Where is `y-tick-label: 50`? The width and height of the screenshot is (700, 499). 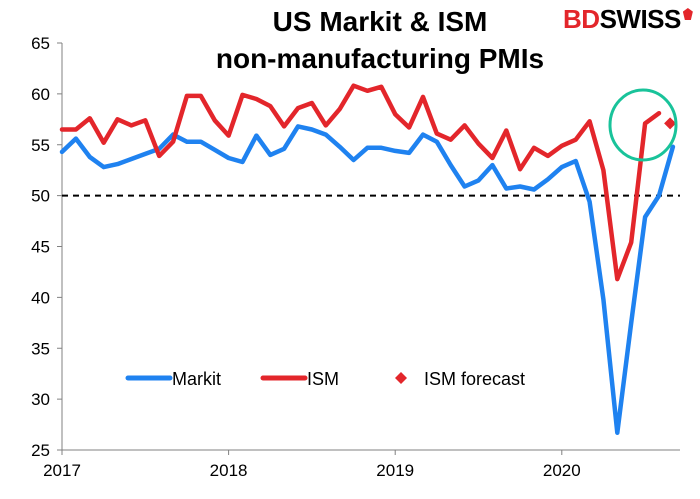
y-tick-label: 50 is located at coordinates (40, 196).